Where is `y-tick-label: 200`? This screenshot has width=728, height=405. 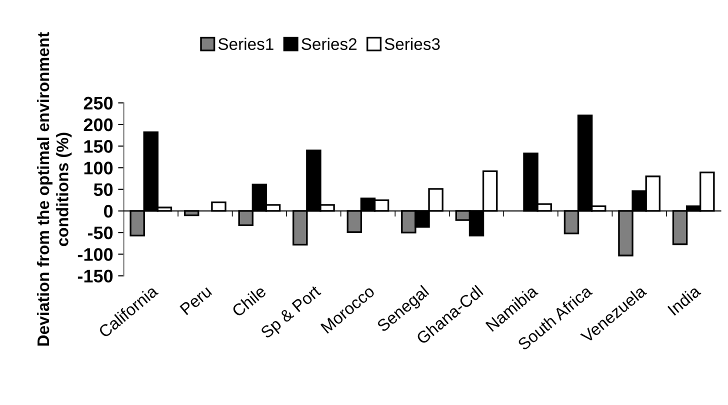 y-tick-label: 200 is located at coordinates (98, 125).